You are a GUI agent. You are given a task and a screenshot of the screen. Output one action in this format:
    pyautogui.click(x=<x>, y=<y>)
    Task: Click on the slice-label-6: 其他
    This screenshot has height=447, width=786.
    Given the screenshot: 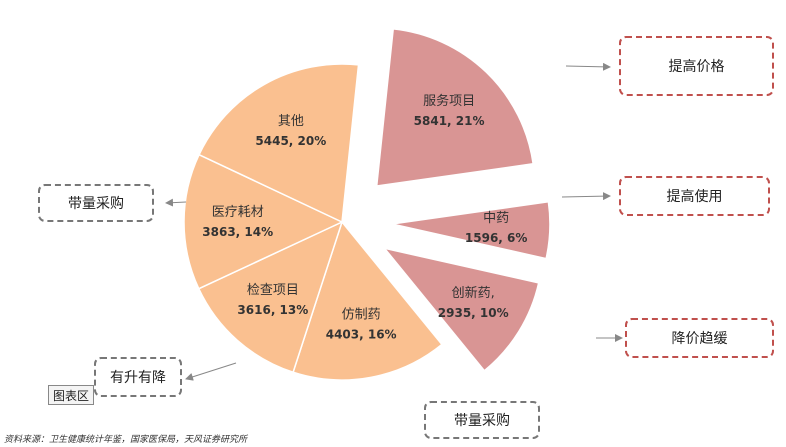 What is the action you would take?
    pyautogui.click(x=291, y=121)
    